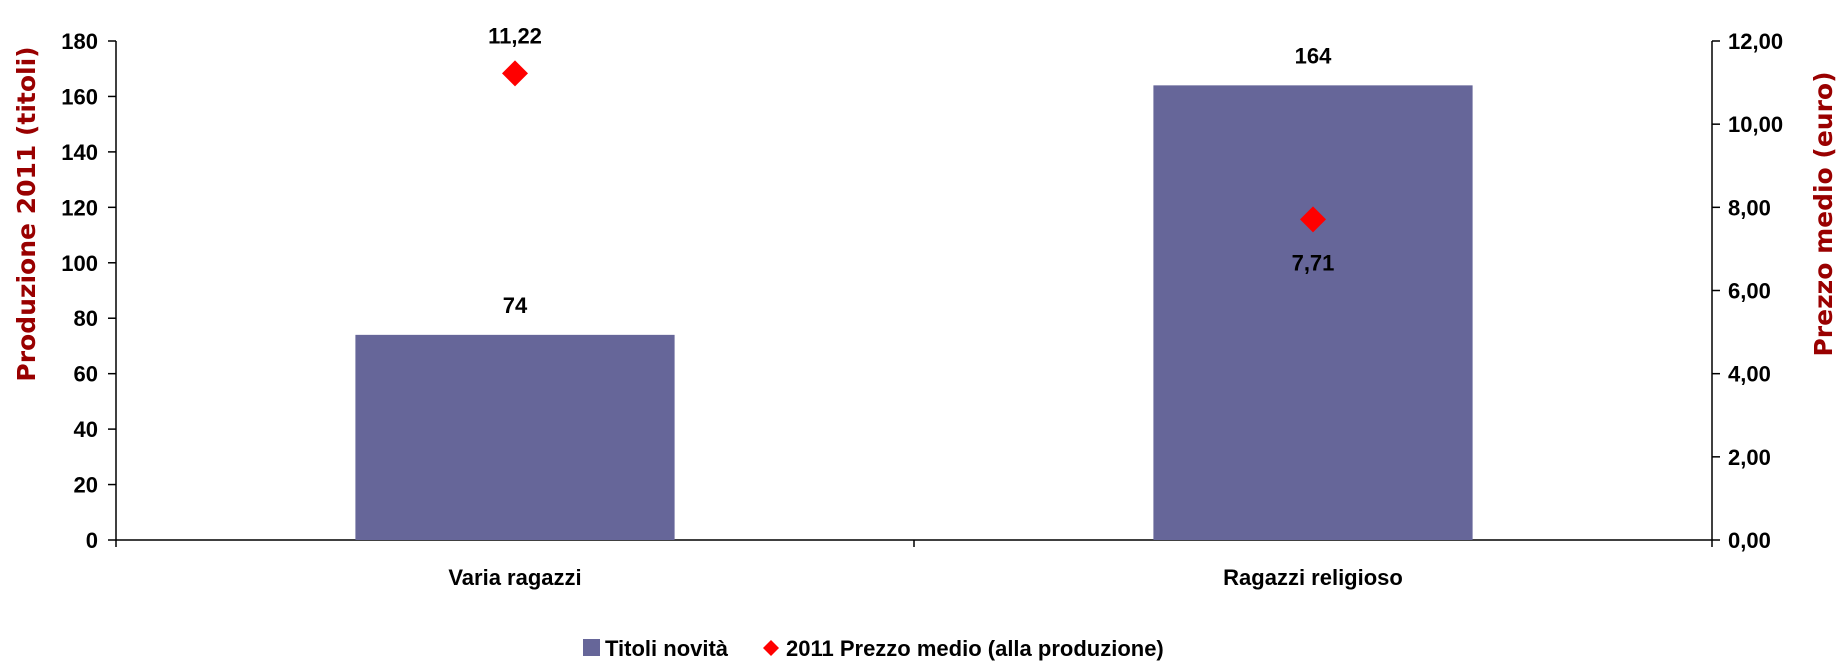 The width and height of the screenshot is (1845, 662). Describe the element at coordinates (79, 152) in the screenshot. I see `left-tick-label: 140` at that location.